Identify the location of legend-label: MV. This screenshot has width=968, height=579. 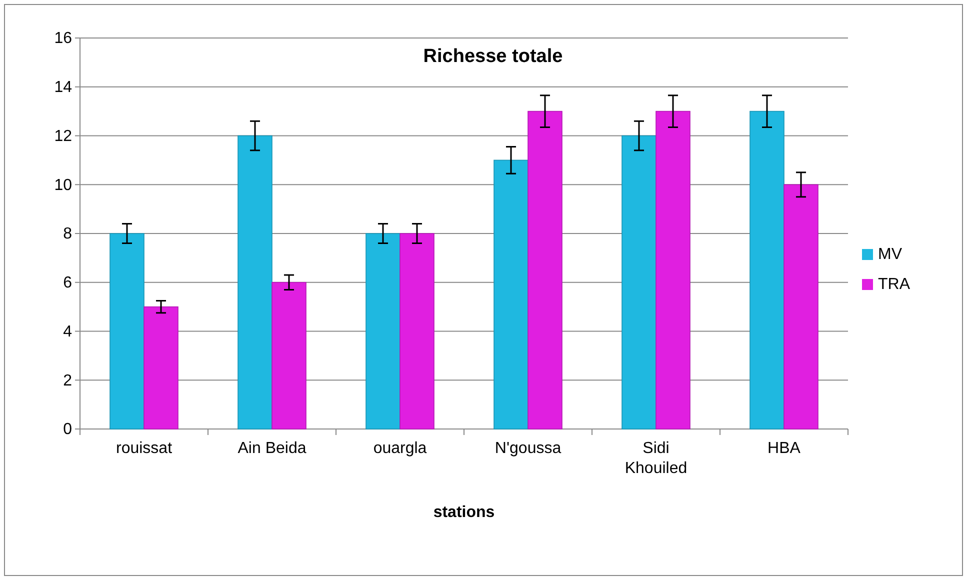
(890, 254).